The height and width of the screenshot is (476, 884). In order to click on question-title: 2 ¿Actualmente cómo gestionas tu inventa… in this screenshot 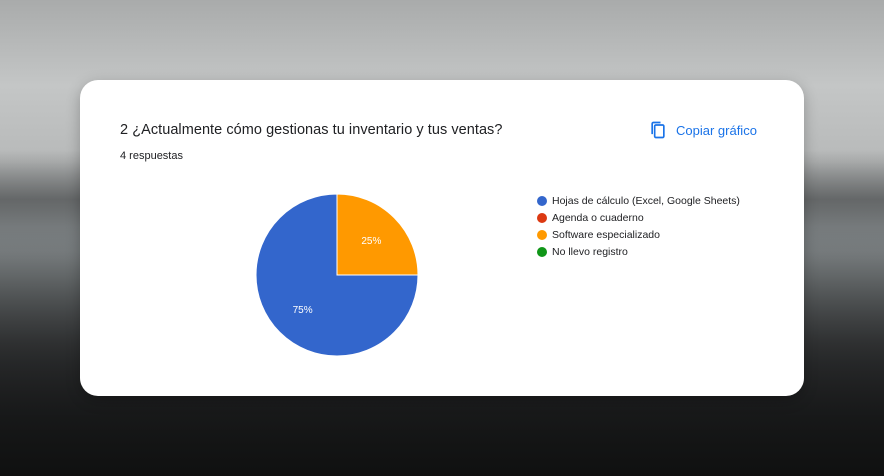, I will do `click(311, 130)`.